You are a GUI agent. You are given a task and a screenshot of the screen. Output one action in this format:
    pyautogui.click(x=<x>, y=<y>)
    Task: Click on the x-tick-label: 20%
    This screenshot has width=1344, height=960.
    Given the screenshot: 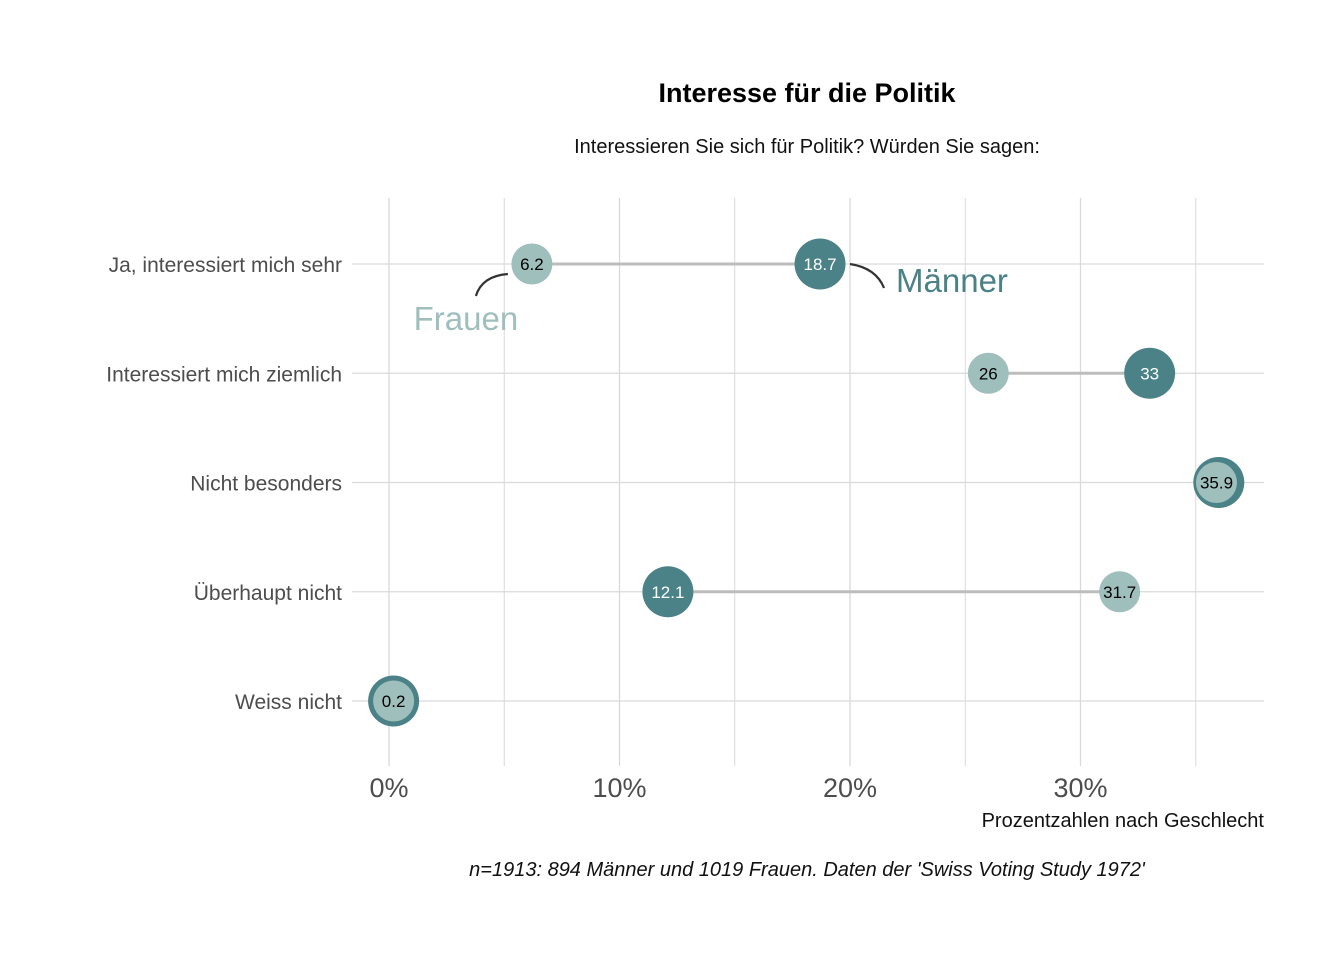 What is the action you would take?
    pyautogui.click(x=850, y=788)
    